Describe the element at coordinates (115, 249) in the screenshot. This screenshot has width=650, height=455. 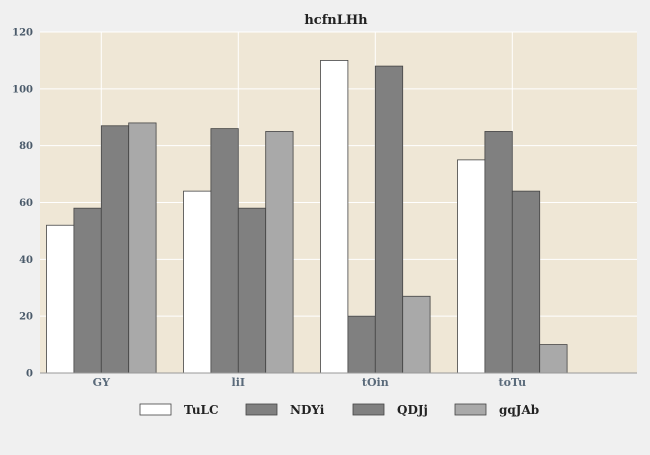
I see `bar-QDJj-GY` at that location.